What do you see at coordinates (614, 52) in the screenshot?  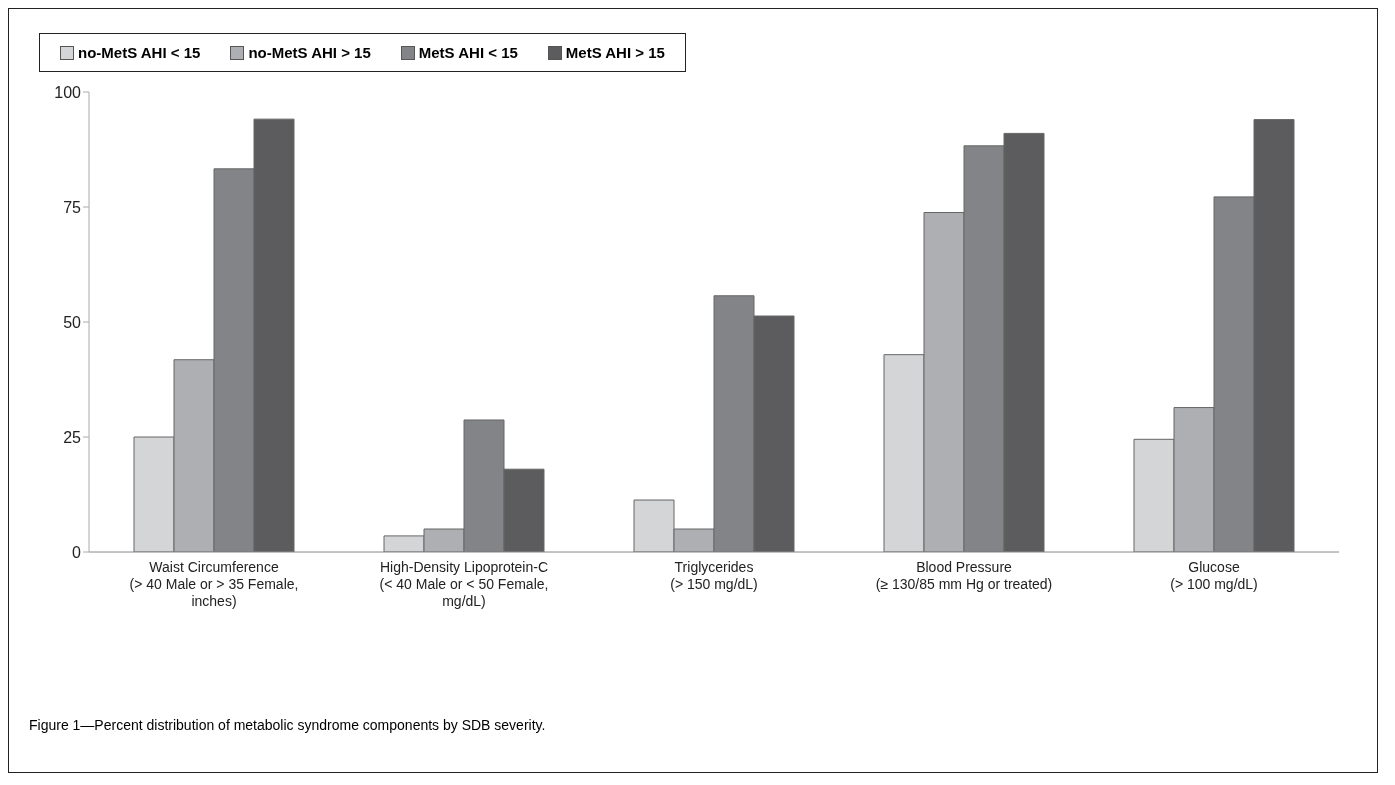 I see `legend-label: MetS AHI > 15` at bounding box center [614, 52].